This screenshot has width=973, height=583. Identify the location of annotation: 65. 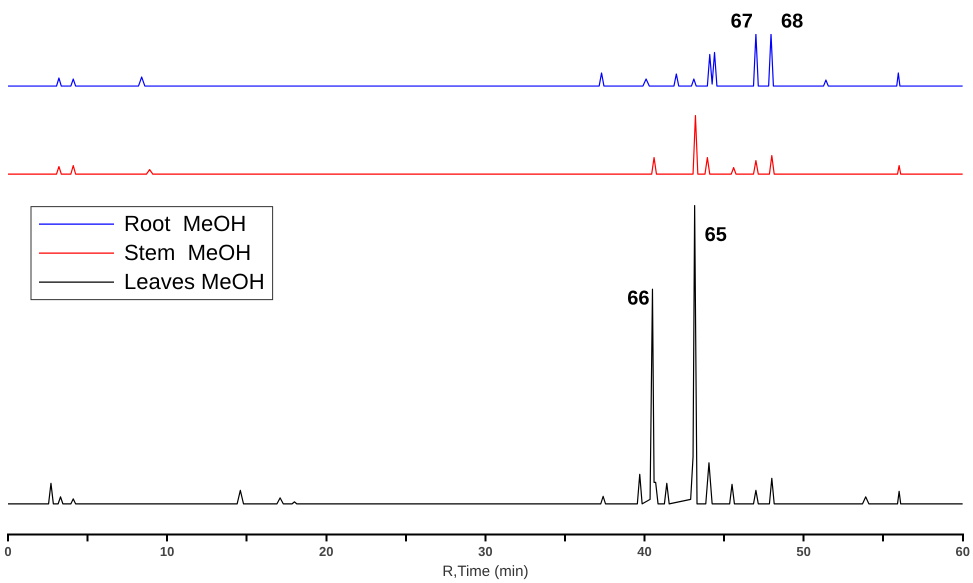
(715, 235).